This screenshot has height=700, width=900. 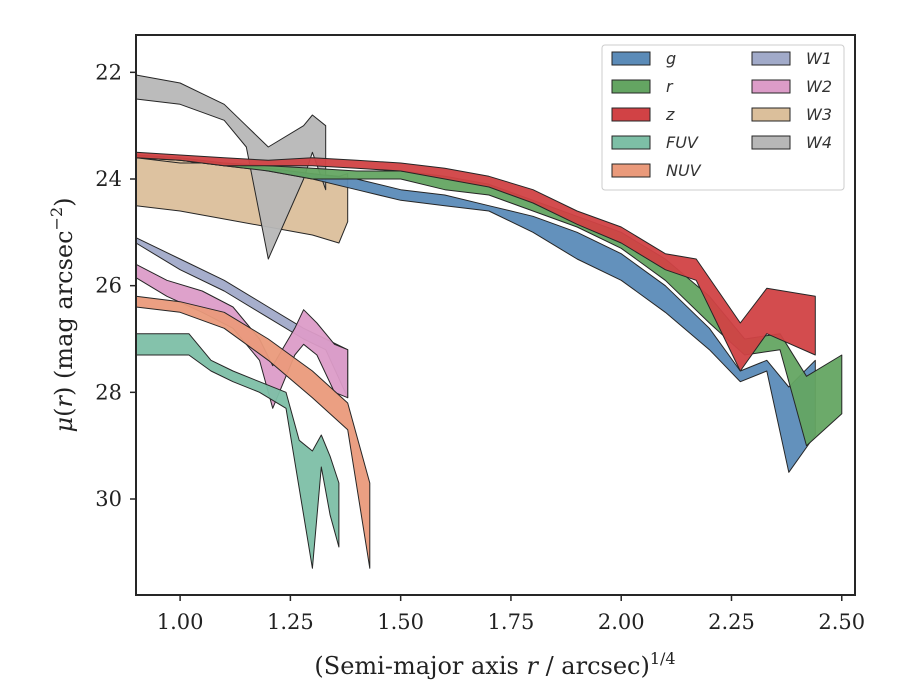 I want to click on x-tick-label: 2.00, so click(x=621, y=622).